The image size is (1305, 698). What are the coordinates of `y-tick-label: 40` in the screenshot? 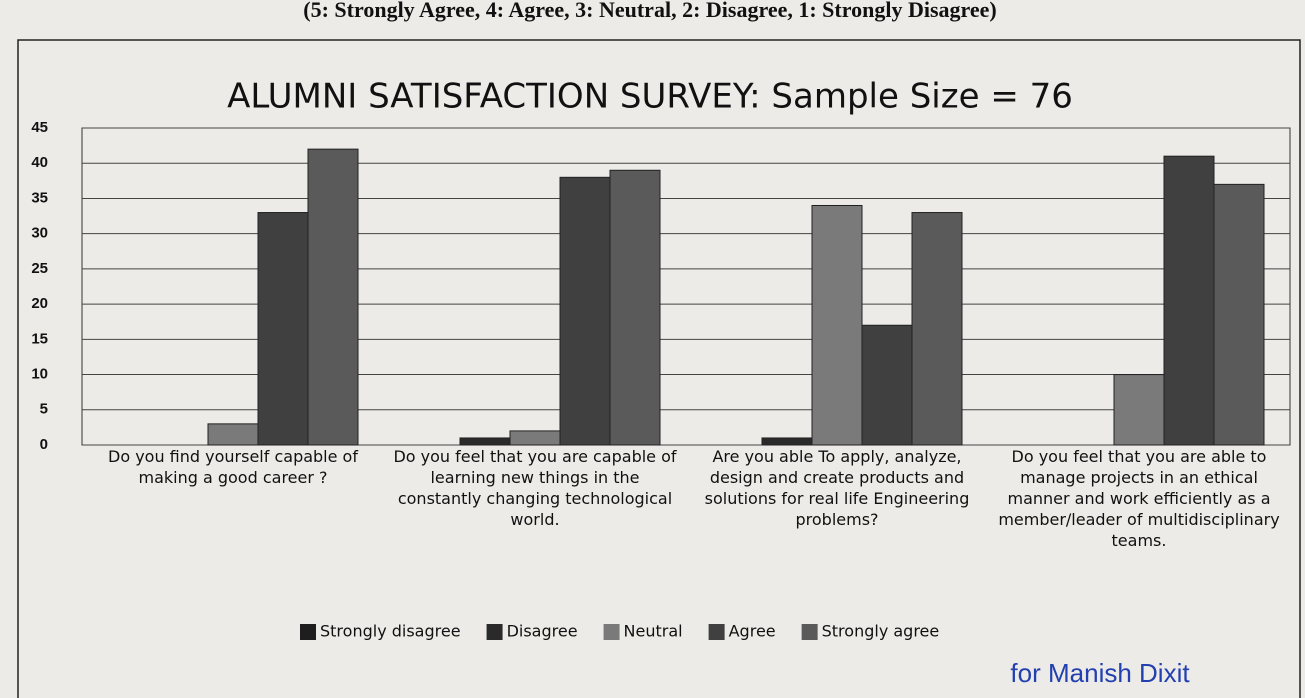 It's located at (39, 162).